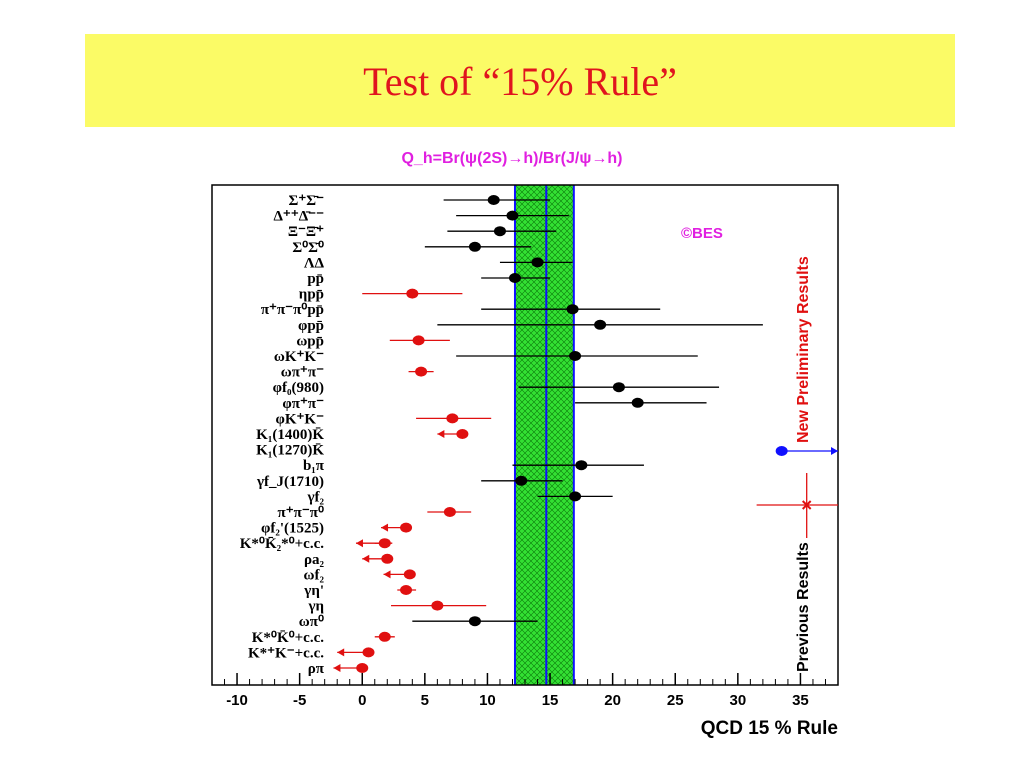 The width and height of the screenshot is (1024, 768). What do you see at coordinates (314, 560) in the screenshot?
I see `row-label: ρa₂` at bounding box center [314, 560].